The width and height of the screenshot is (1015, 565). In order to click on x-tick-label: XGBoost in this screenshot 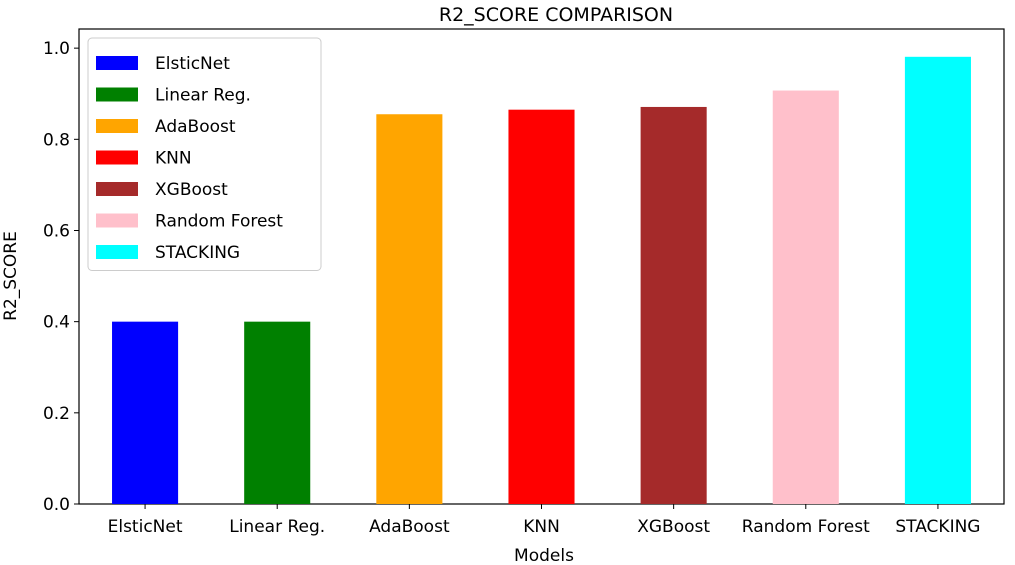, I will do `click(673, 527)`.